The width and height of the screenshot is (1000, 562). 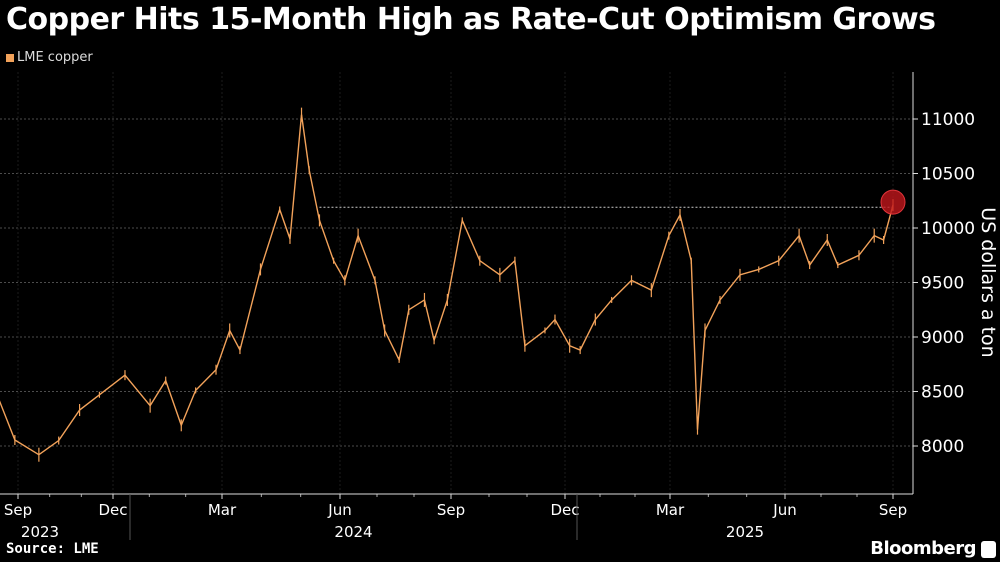 What do you see at coordinates (353, 532) in the screenshot?
I see `year-label: 2024` at bounding box center [353, 532].